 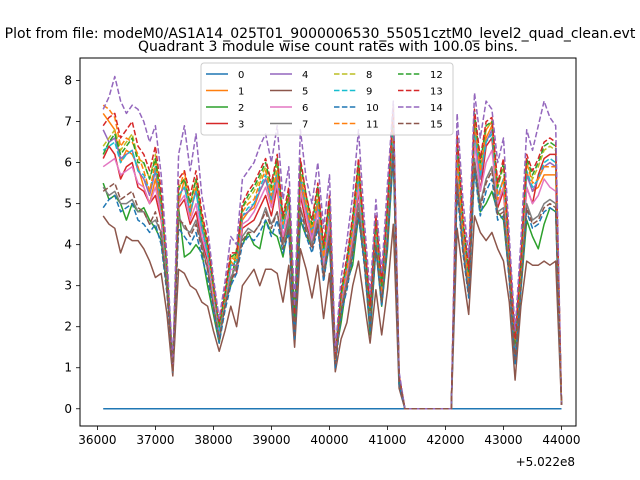 What do you see at coordinates (271, 440) in the screenshot?
I see `x-tick-label: 39000` at bounding box center [271, 440].